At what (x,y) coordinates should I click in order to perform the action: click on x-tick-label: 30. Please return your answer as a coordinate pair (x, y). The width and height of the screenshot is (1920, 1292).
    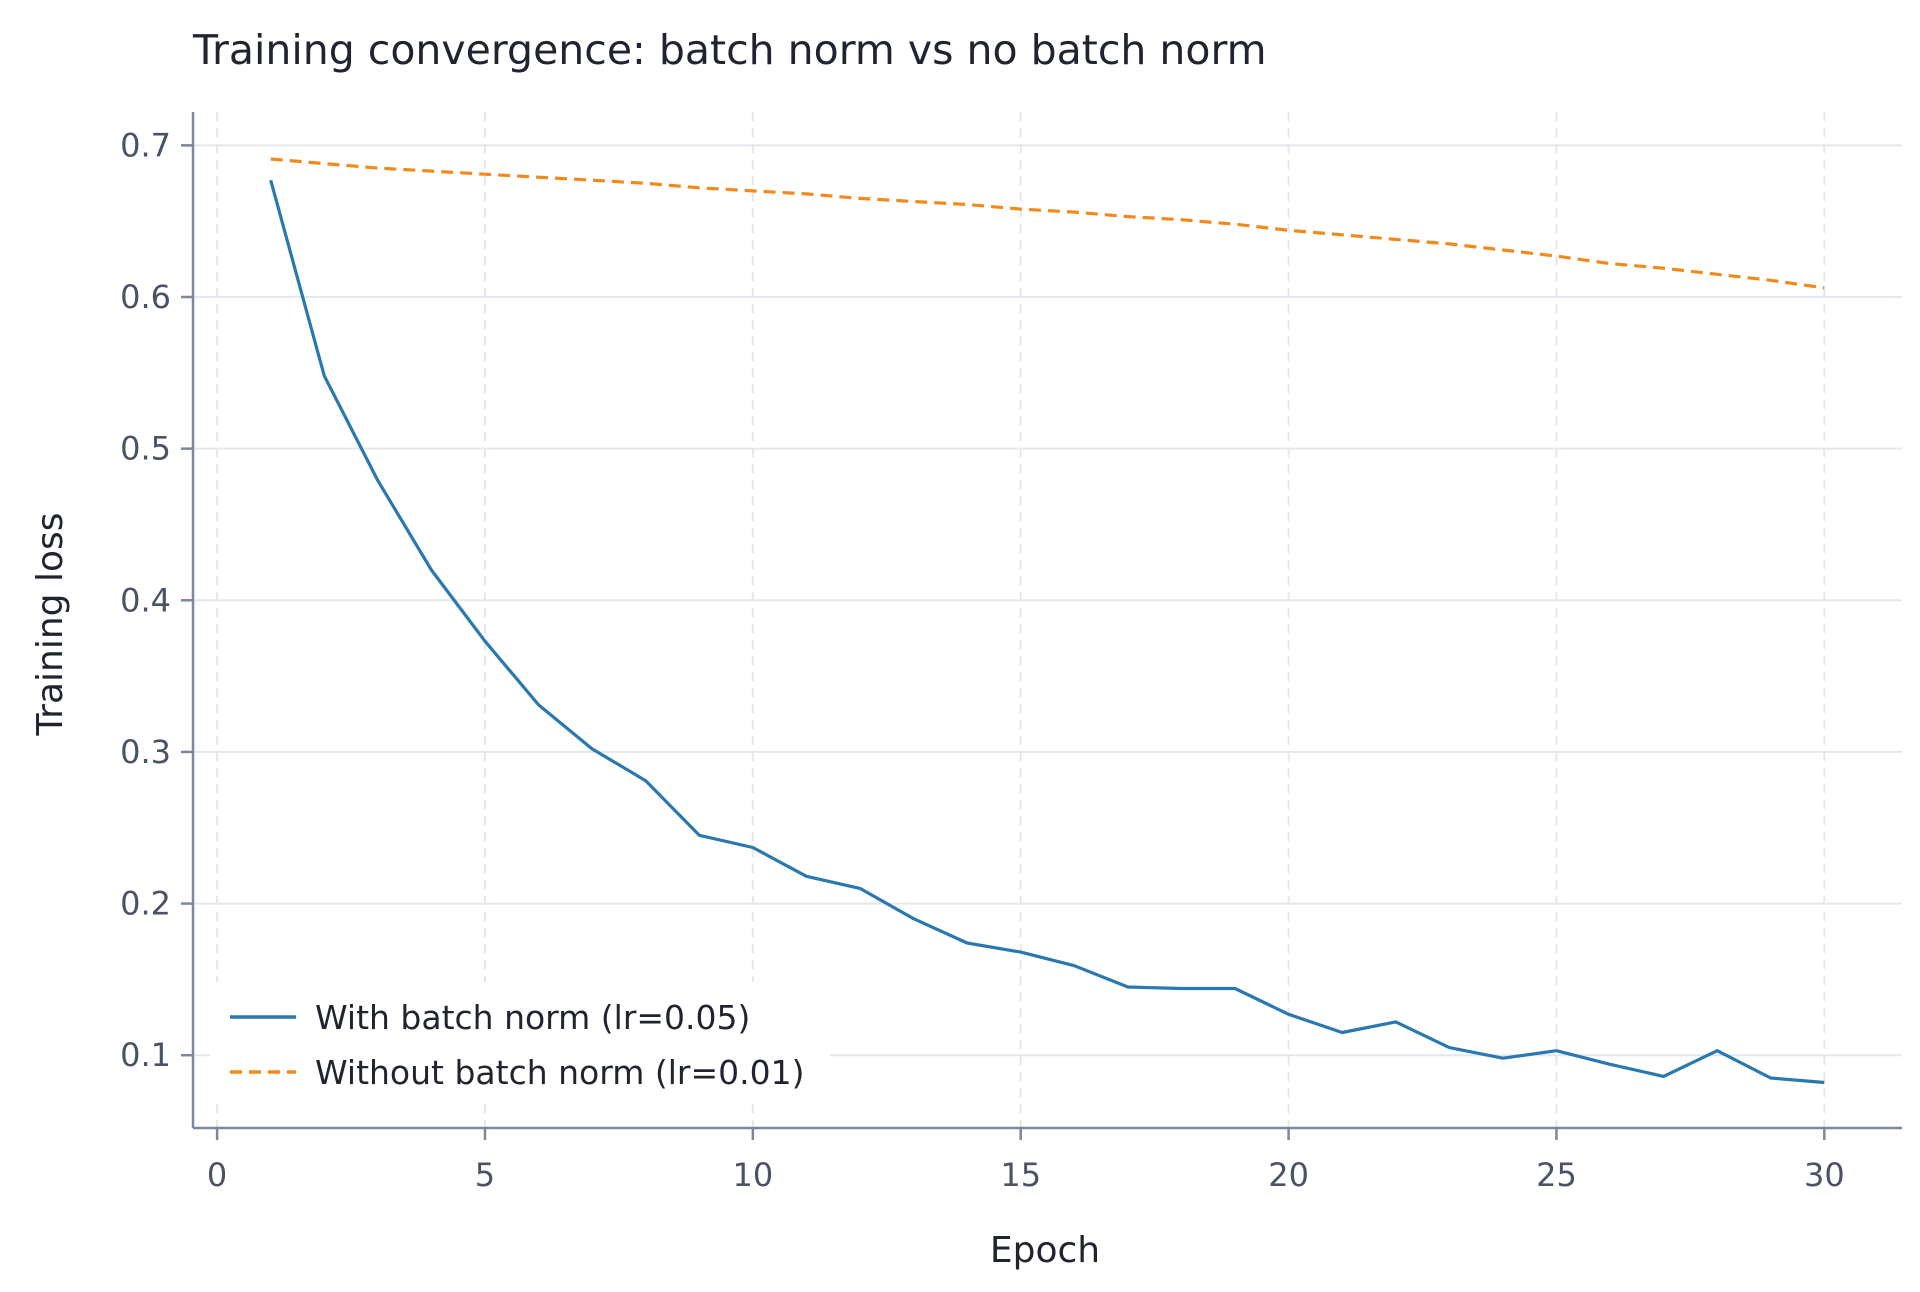
    Looking at the image, I should click on (1824, 1175).